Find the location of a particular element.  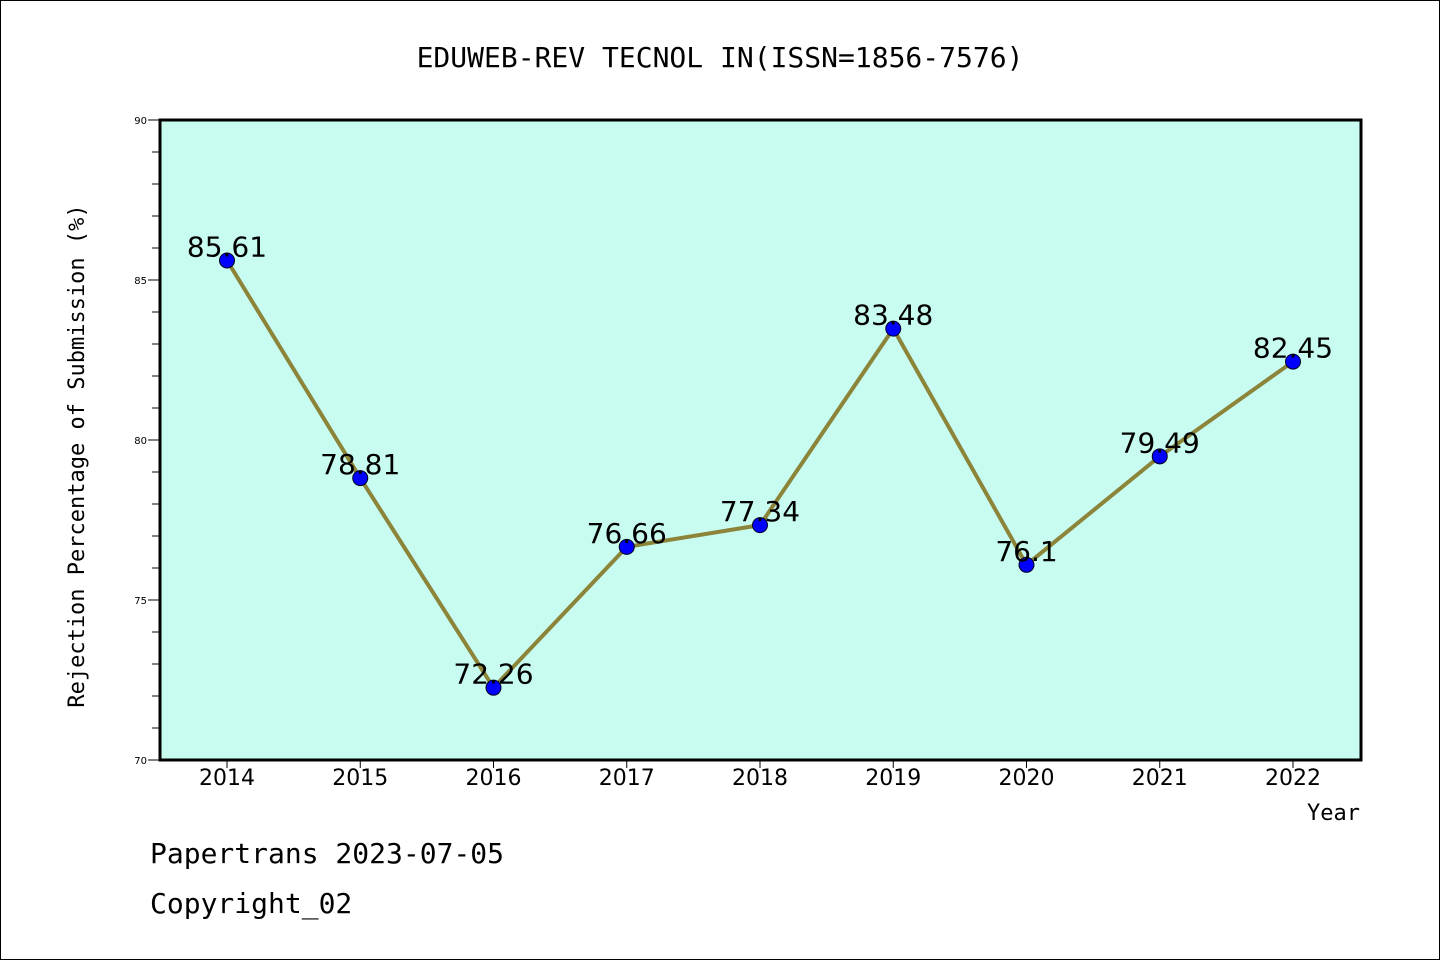

x-axis-label: Year is located at coordinates (1333, 813).